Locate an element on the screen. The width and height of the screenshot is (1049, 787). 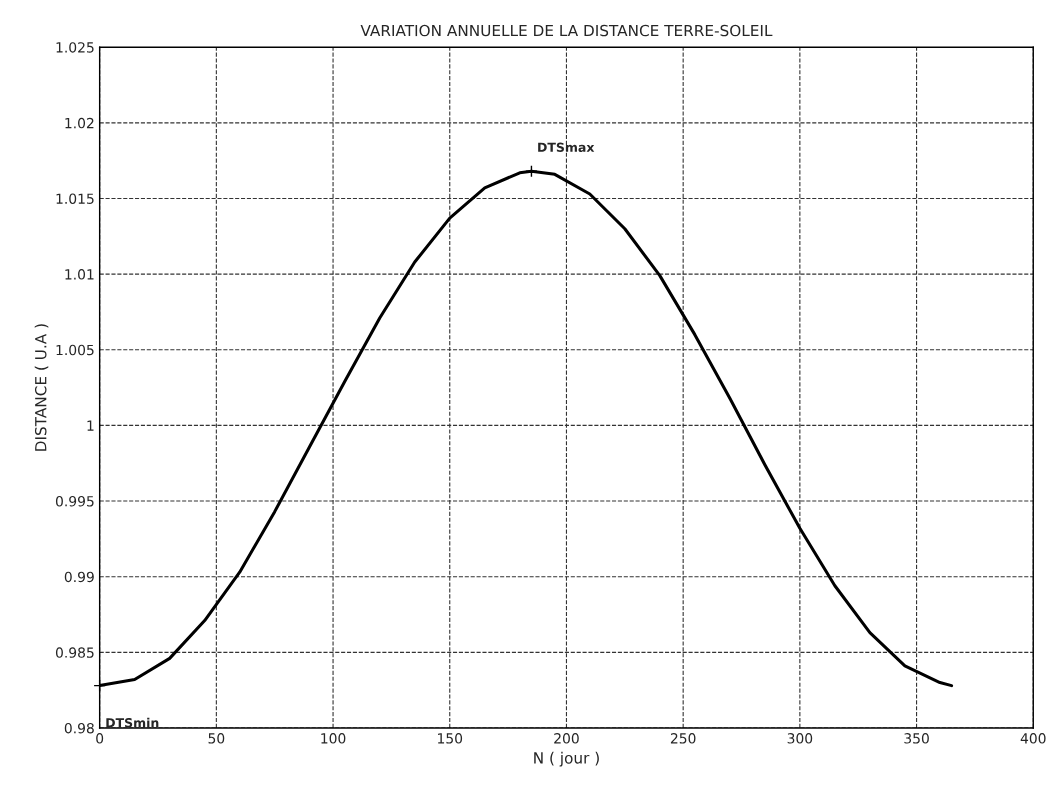
x-tick-label: 100 is located at coordinates (333, 738).